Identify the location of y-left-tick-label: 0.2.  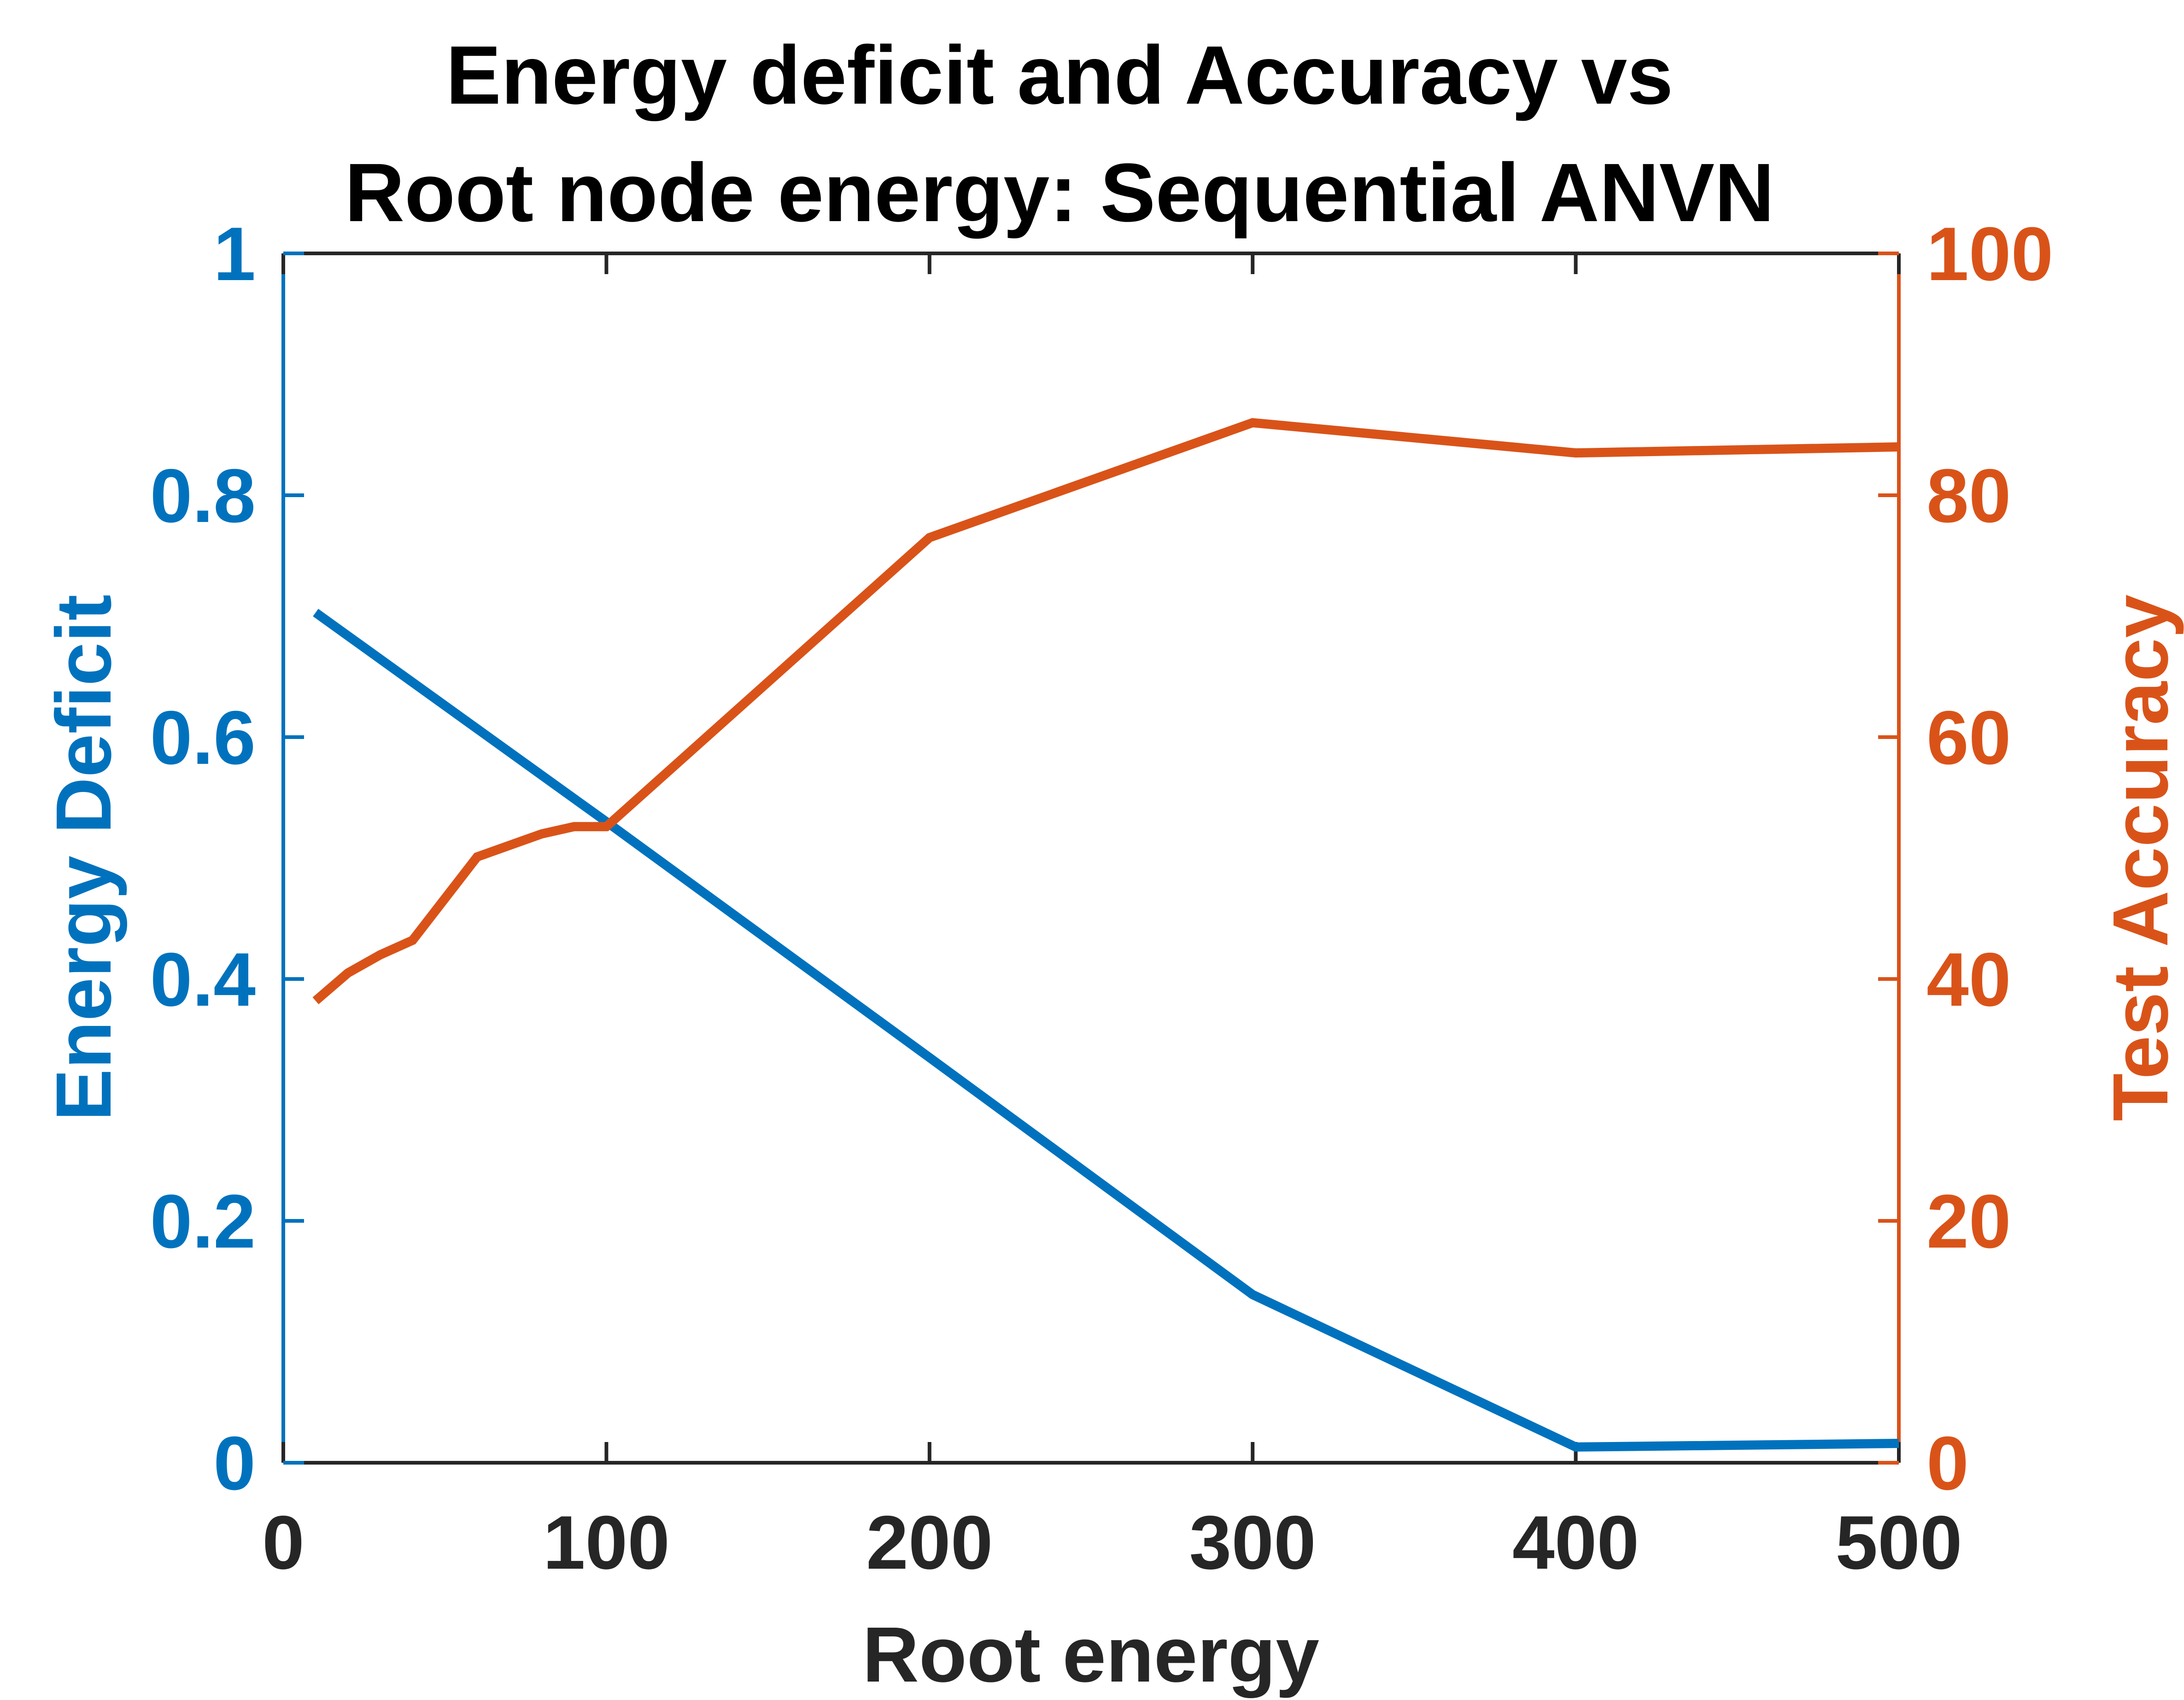
(203, 1221).